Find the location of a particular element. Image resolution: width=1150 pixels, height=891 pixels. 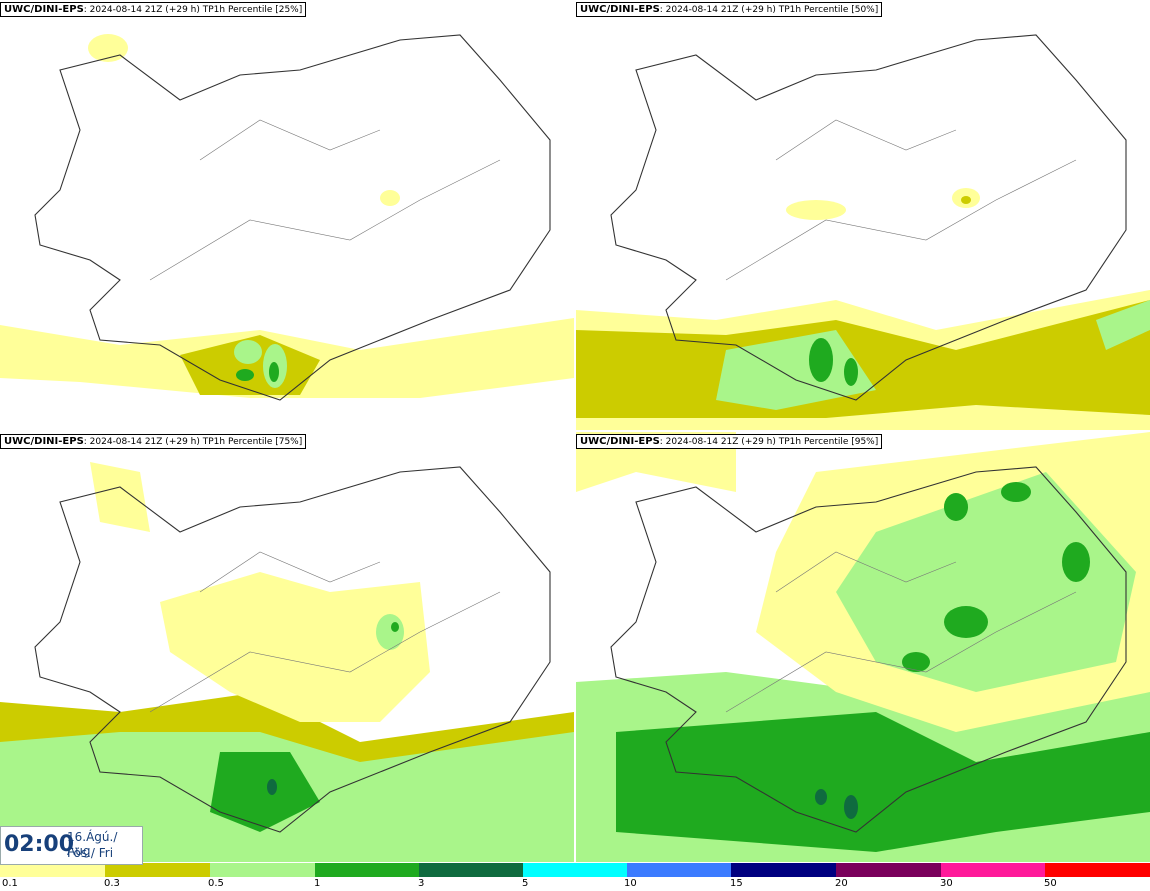

legend-tick: 10 is located at coordinates (630, 883).